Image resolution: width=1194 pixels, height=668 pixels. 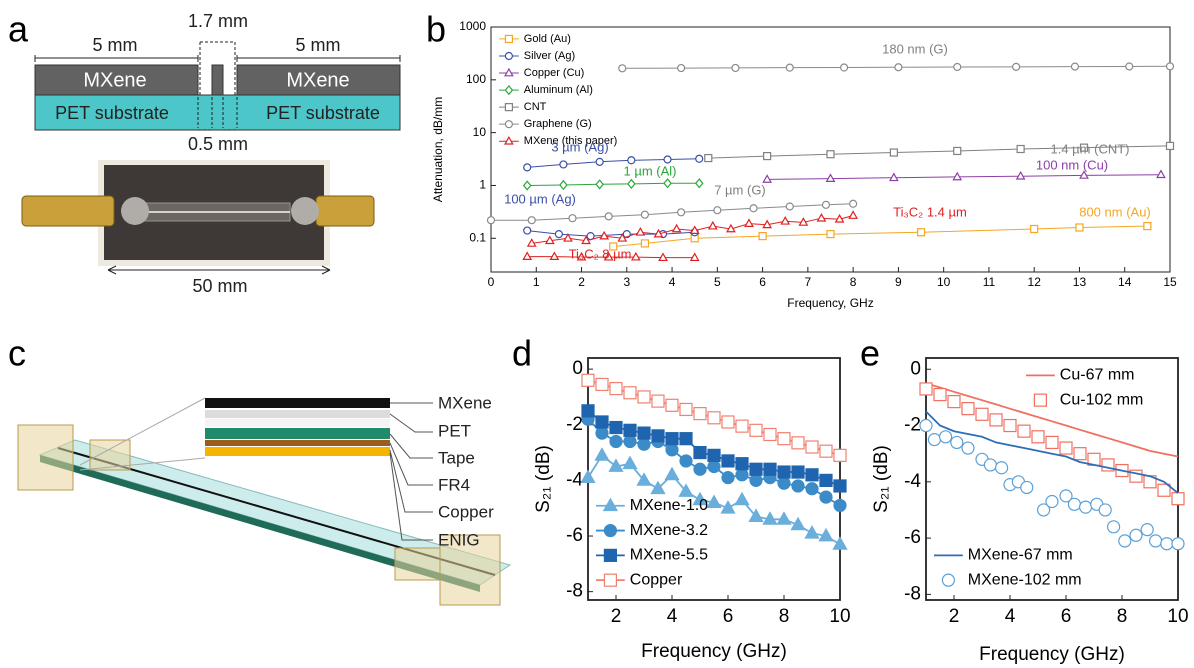 I want to click on y-tick-label: 1000, so click(x=472, y=26).